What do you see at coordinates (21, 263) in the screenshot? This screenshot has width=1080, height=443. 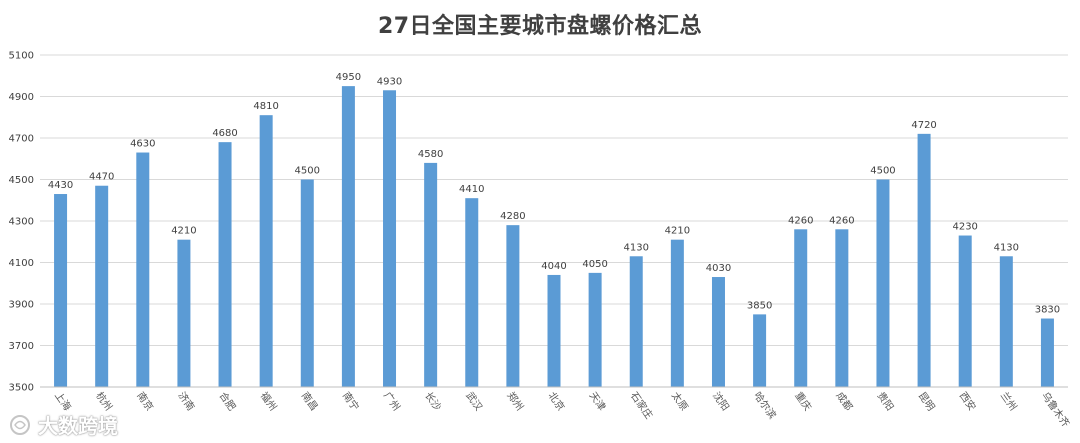 I see `y-tick-label: 4100` at bounding box center [21, 263].